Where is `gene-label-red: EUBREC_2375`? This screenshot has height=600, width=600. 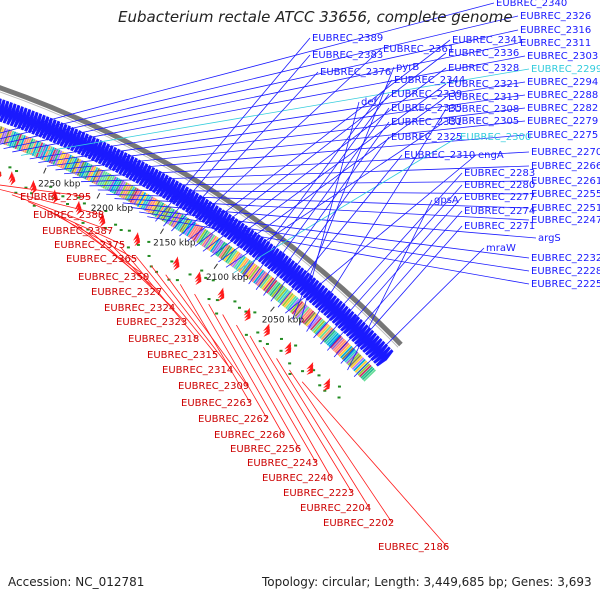 gene-label-red: EUBREC_2375 is located at coordinates (89, 245).